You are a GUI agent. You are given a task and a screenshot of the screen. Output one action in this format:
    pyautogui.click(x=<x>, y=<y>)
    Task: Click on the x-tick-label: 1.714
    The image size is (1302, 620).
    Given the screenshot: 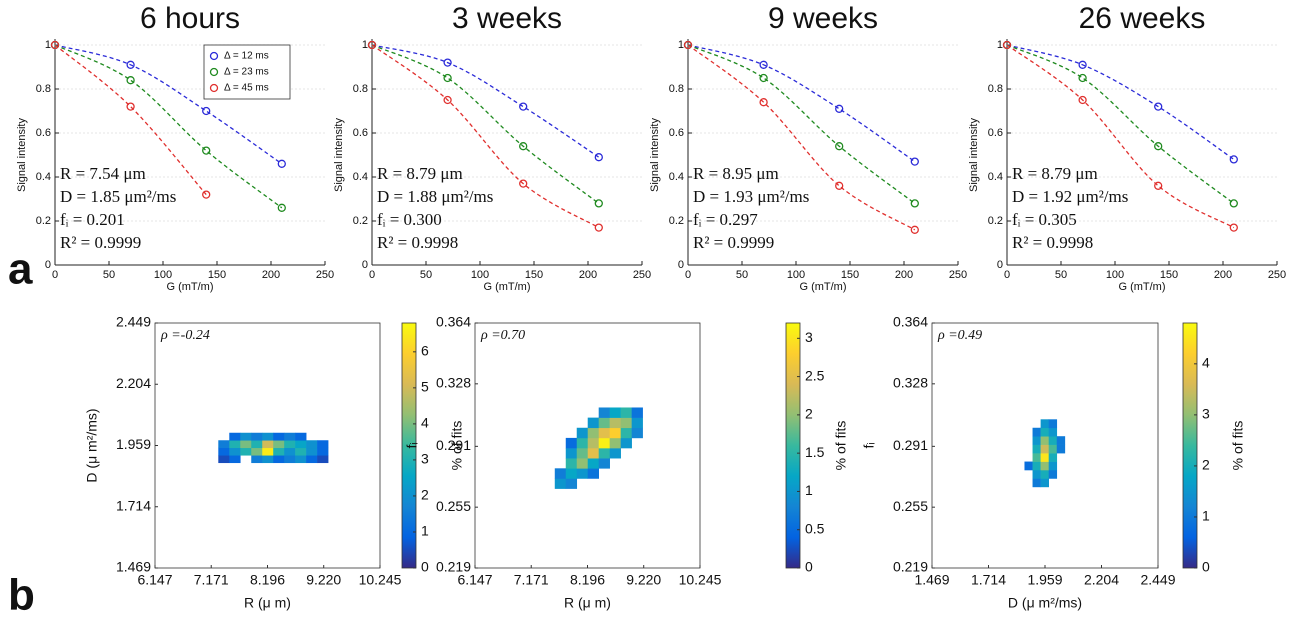 What is the action you would take?
    pyautogui.click(x=988, y=580)
    